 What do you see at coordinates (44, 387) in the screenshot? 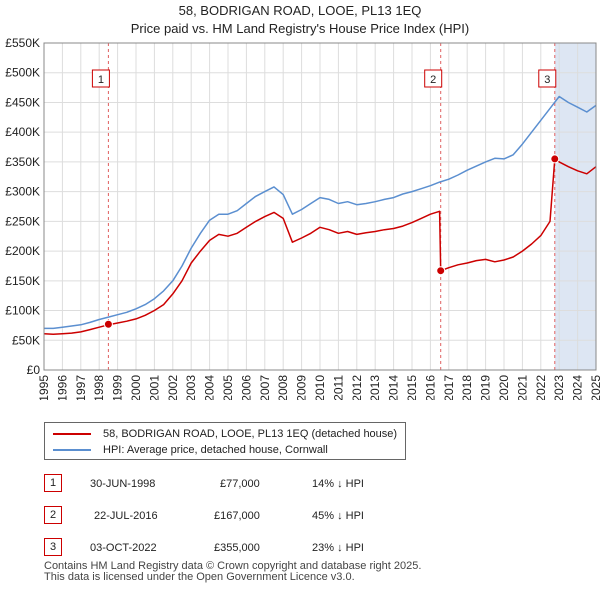
I see `x-tick-label: 1995` at bounding box center [44, 387].